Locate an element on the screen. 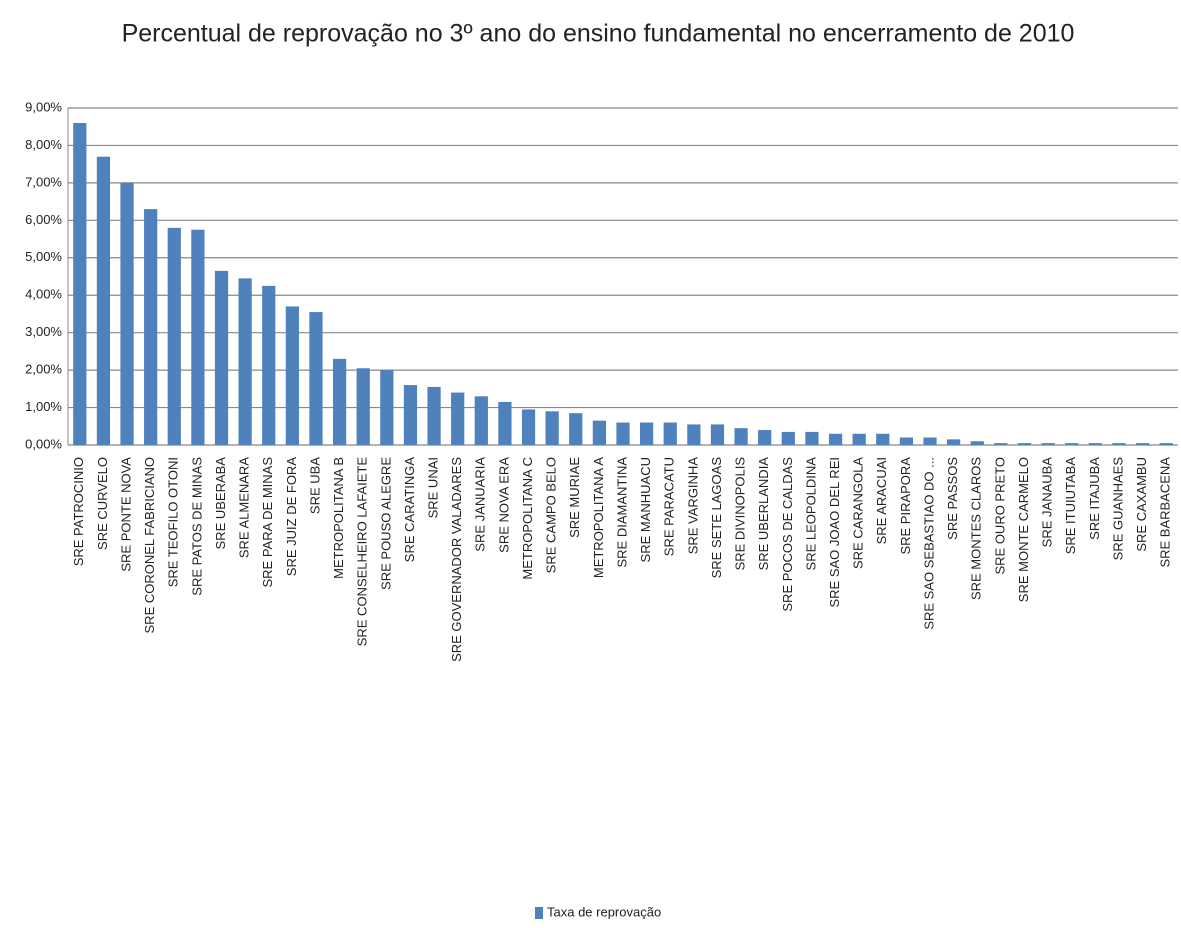  x-tick-label: SRE PATOS DE MINAS is located at coordinates (196, 526).